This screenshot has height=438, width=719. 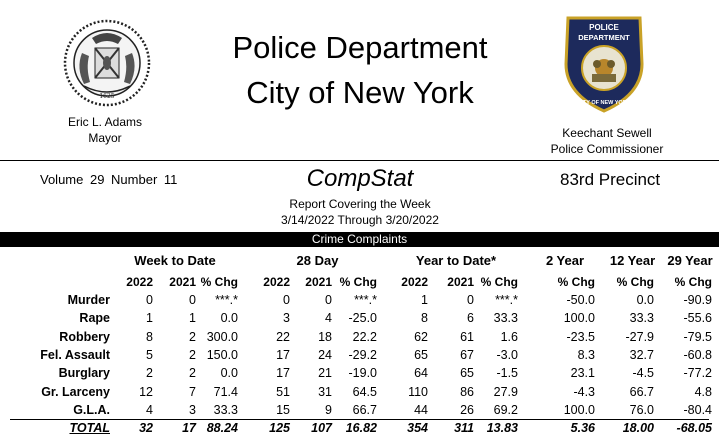 I want to click on table-cell: 31, so click(x=325, y=392).